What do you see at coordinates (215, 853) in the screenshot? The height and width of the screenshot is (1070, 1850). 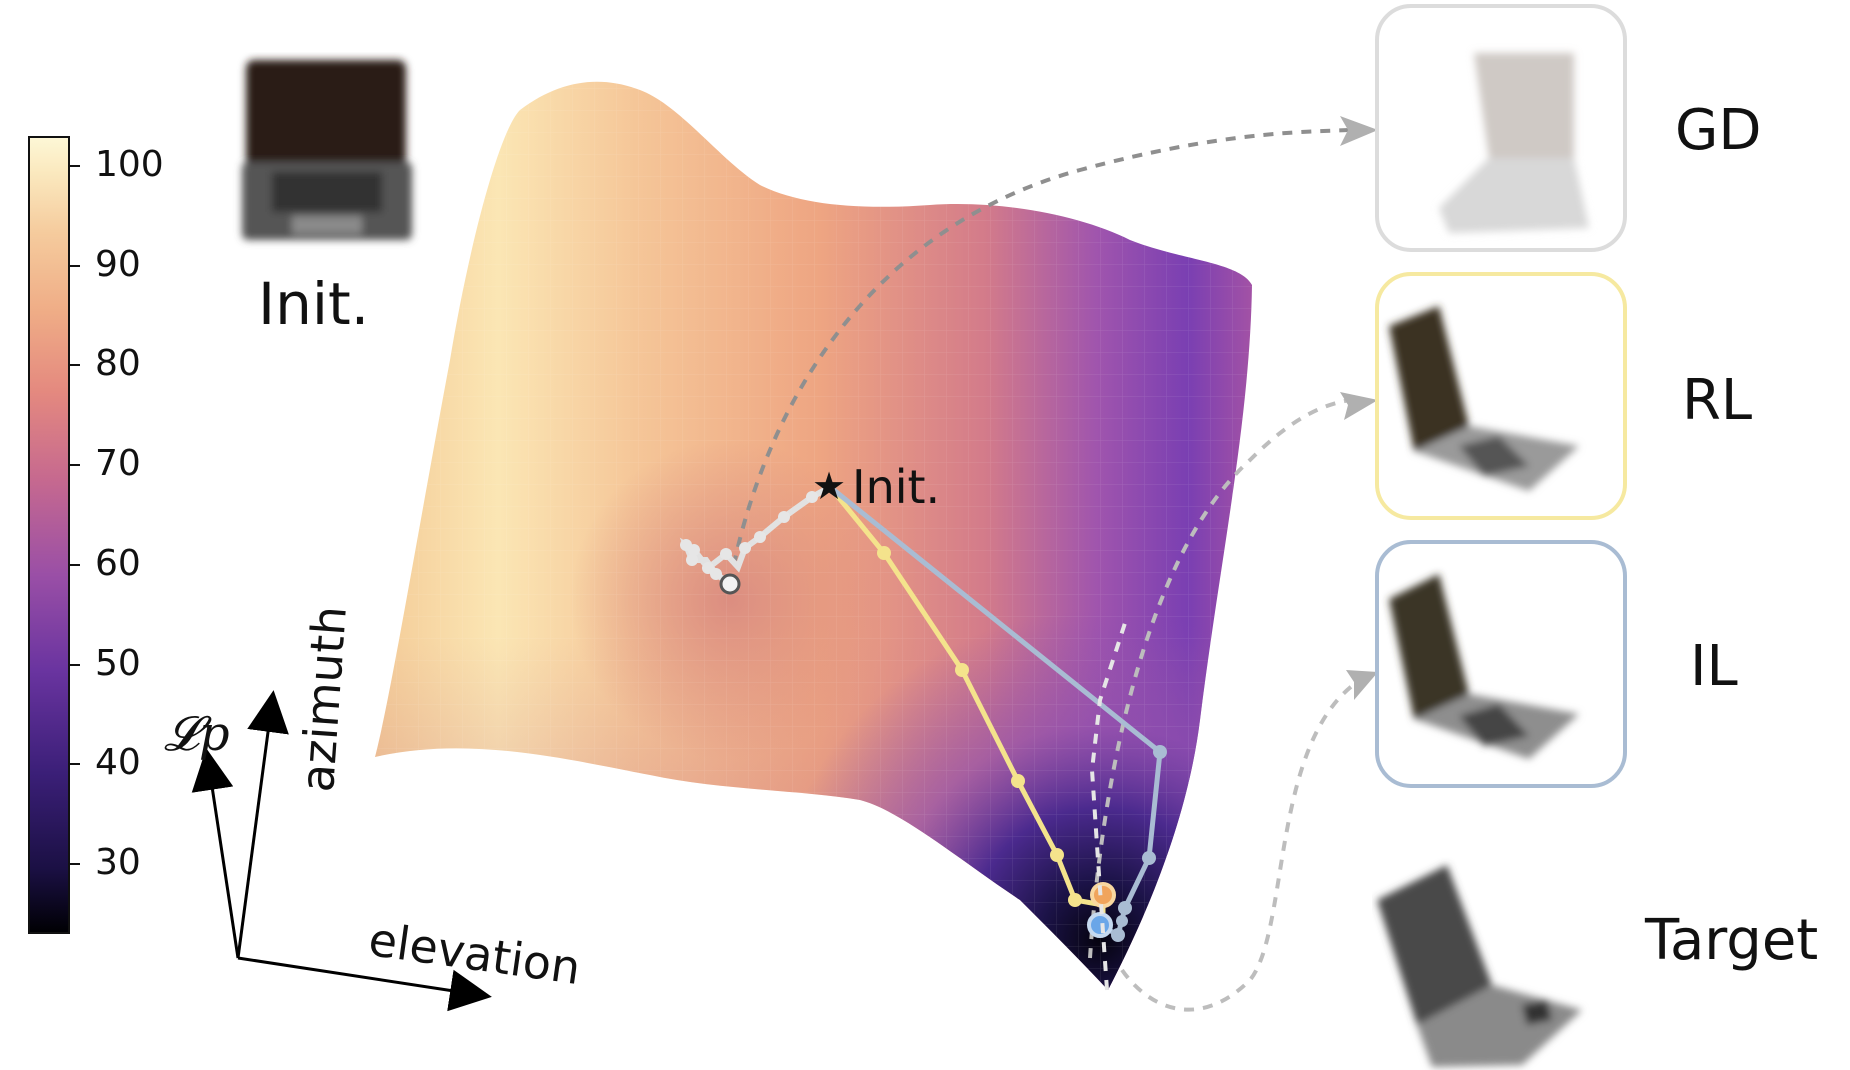 I see `loss-axis-arrow` at bounding box center [215, 853].